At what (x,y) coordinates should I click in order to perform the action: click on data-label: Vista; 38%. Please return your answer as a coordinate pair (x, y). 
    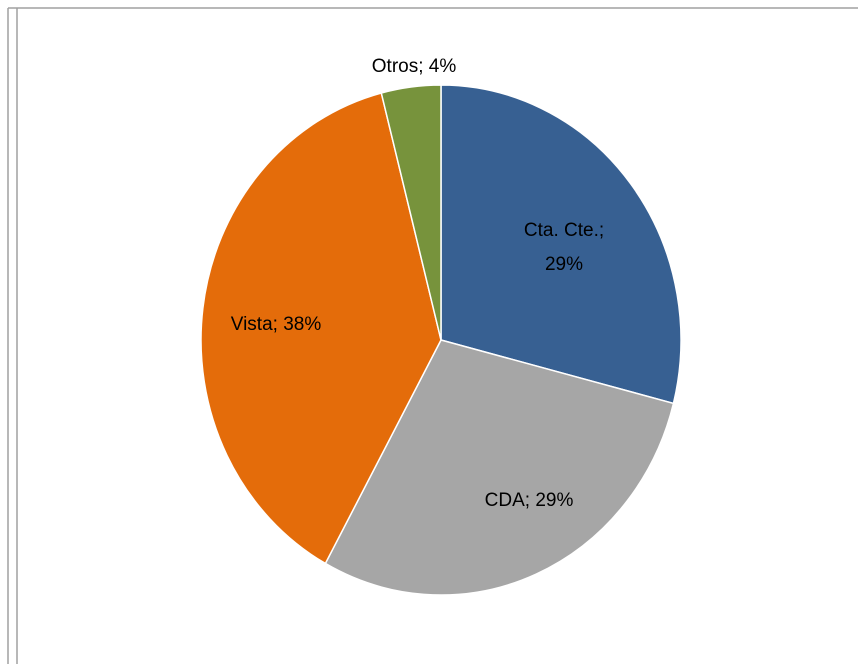
    Looking at the image, I should click on (276, 324).